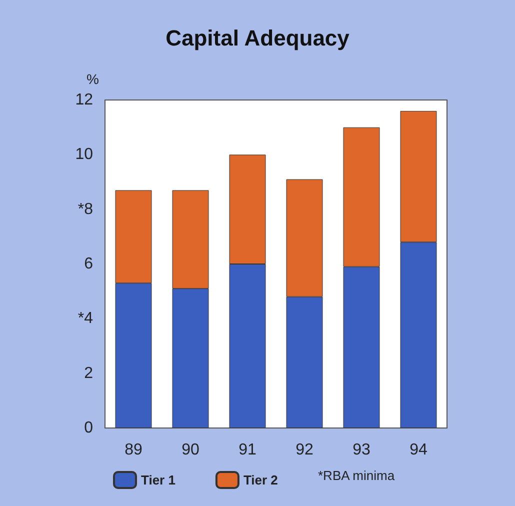 The image size is (515, 506). What do you see at coordinates (86, 319) in the screenshot?
I see `y-tick-label: *4` at bounding box center [86, 319].